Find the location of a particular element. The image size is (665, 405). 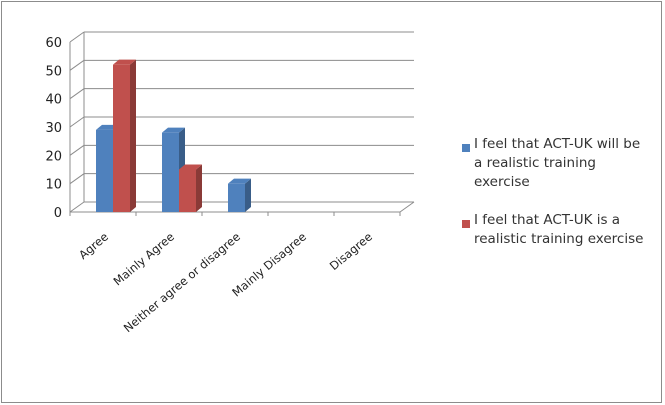

bar-2-mainly-agree is located at coordinates (187, 190).